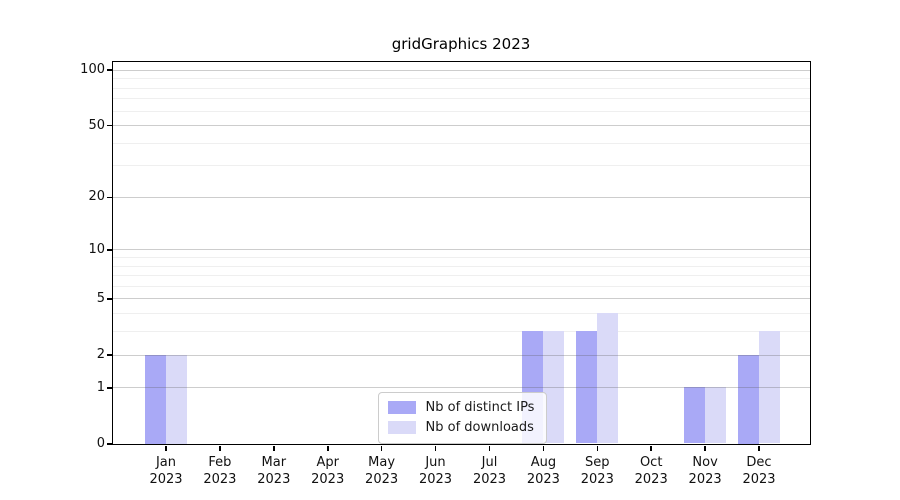  What do you see at coordinates (748, 399) in the screenshot?
I see `bar-dec-series0` at bounding box center [748, 399].